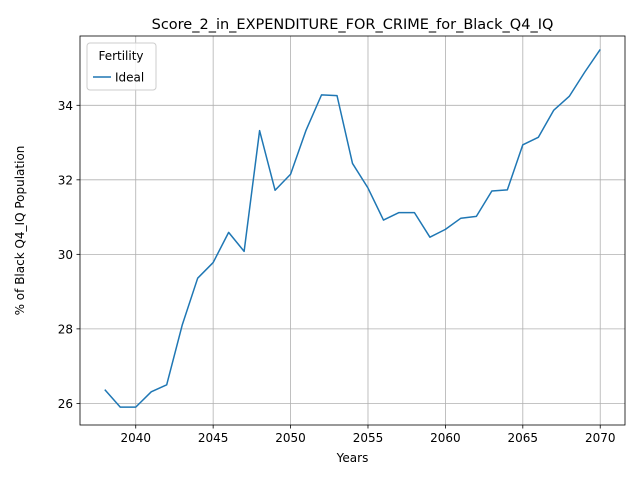 This screenshot has height=480, width=640. I want to click on x-tick-label: 2045, so click(213, 438).